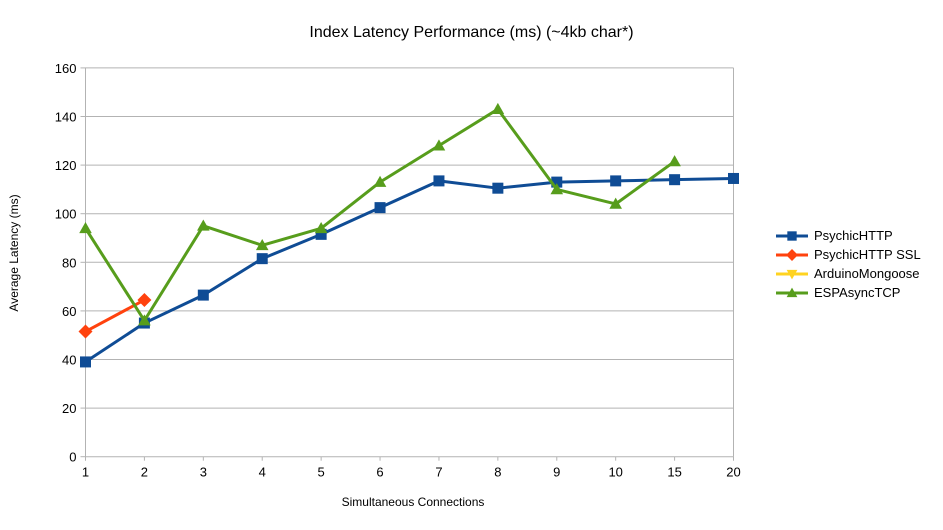  I want to click on legend-label: PsychicHTTP, so click(853, 235).